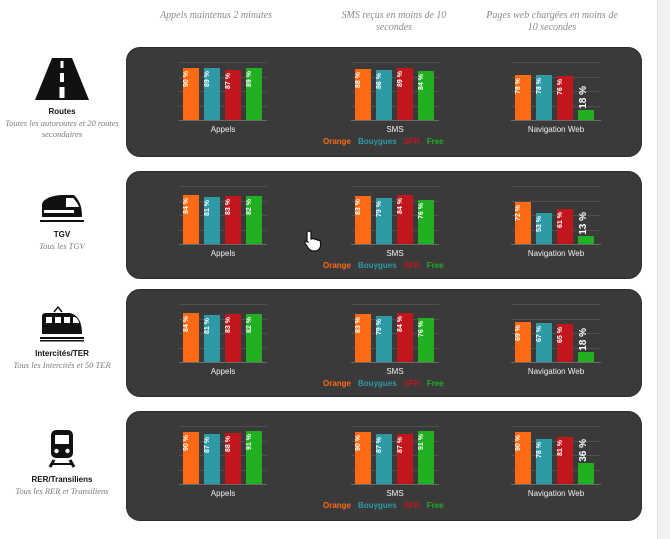 The width and height of the screenshot is (670, 539). What do you see at coordinates (358, 325) in the screenshot?
I see `bar-value-label: 83 %` at bounding box center [358, 325].